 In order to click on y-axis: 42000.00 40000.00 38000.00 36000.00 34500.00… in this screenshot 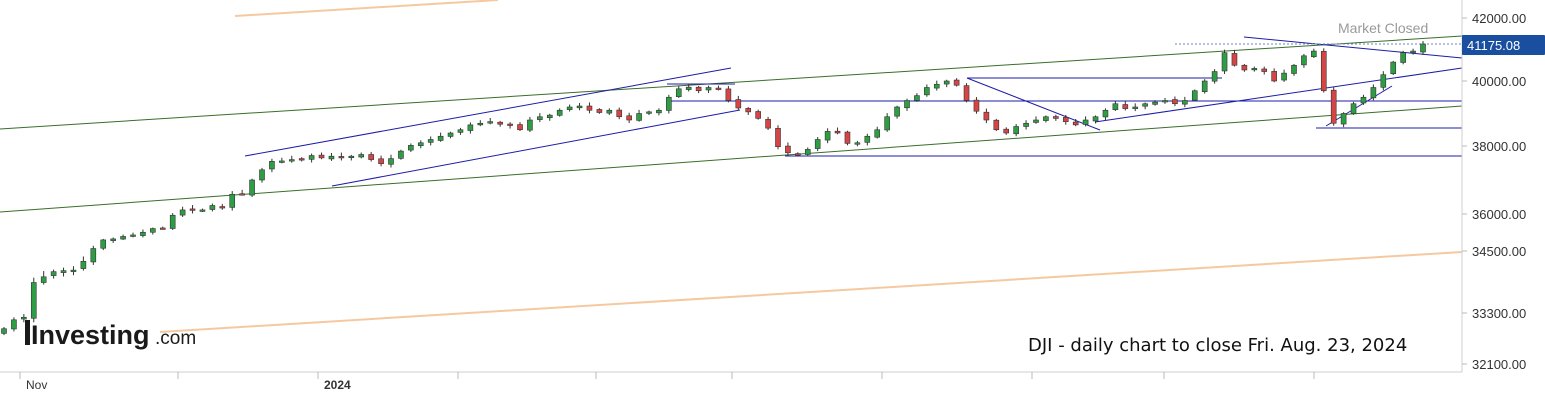, I will do `click(1493, 186)`.